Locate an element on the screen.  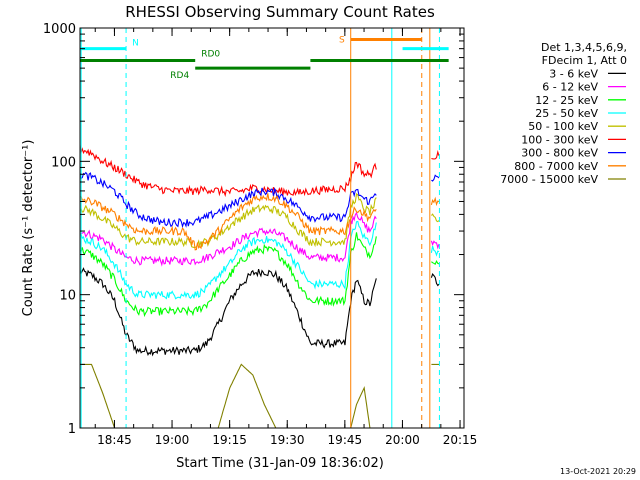
x-axis-label: Start Time (31-Jan-09 18:36:02) is located at coordinates (280, 463).